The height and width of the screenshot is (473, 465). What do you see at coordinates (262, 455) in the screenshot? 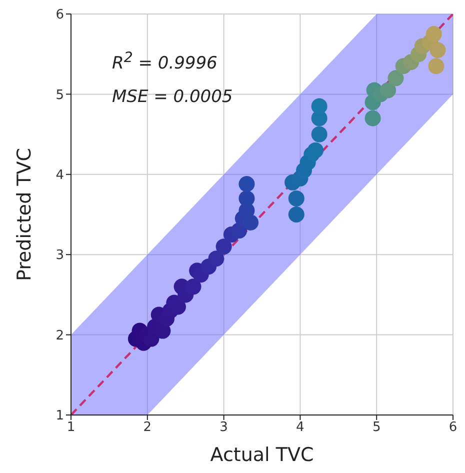
I see `x-axis-title: Actual TVC` at bounding box center [262, 455].